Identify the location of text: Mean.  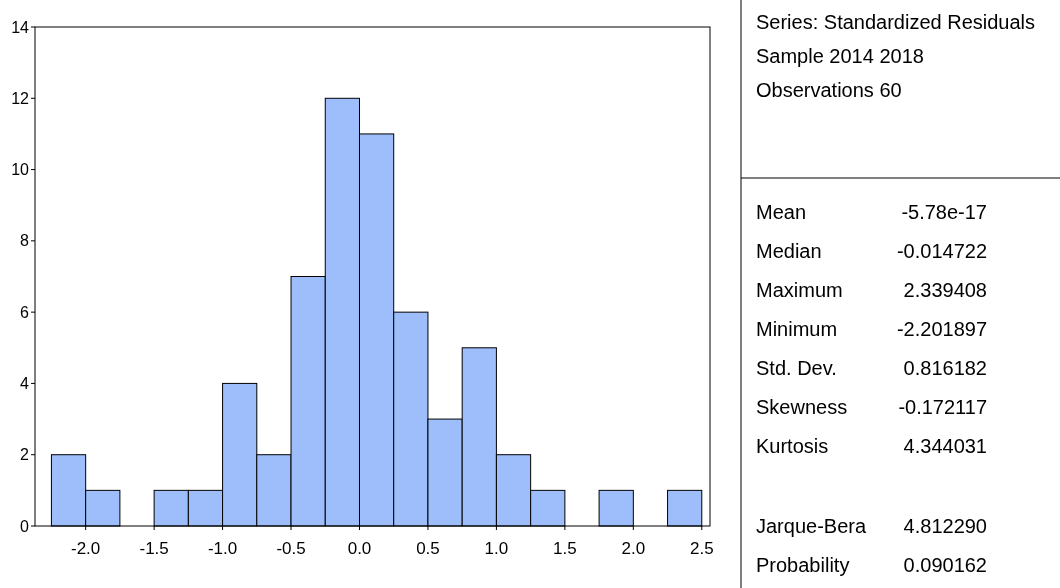
(781, 212).